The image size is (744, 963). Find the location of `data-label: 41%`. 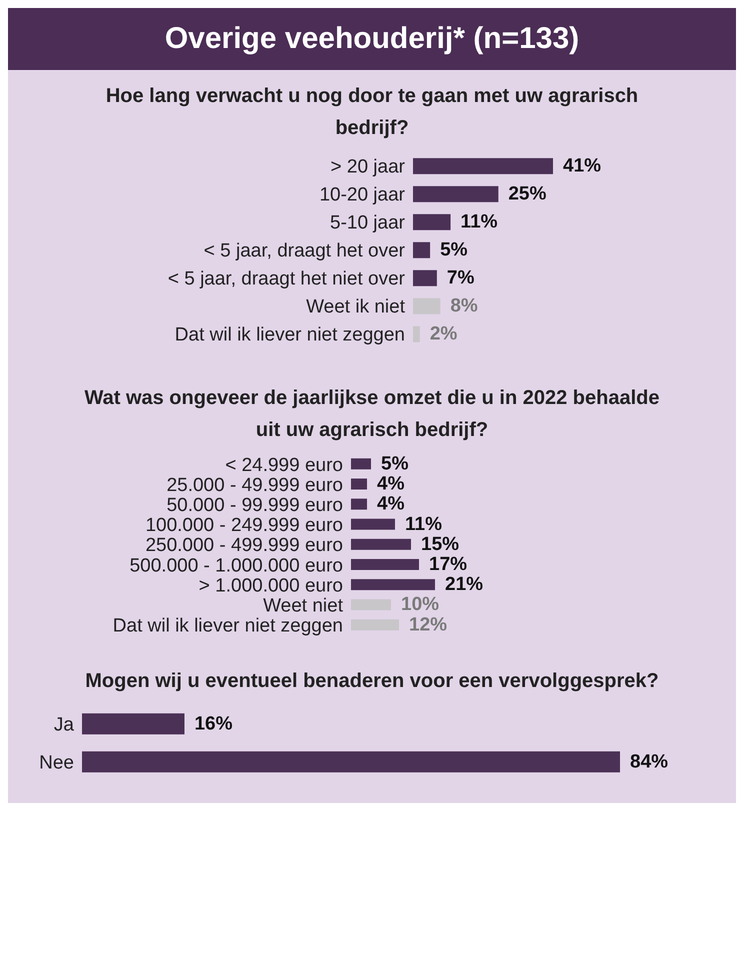

data-label: 41% is located at coordinates (582, 166).